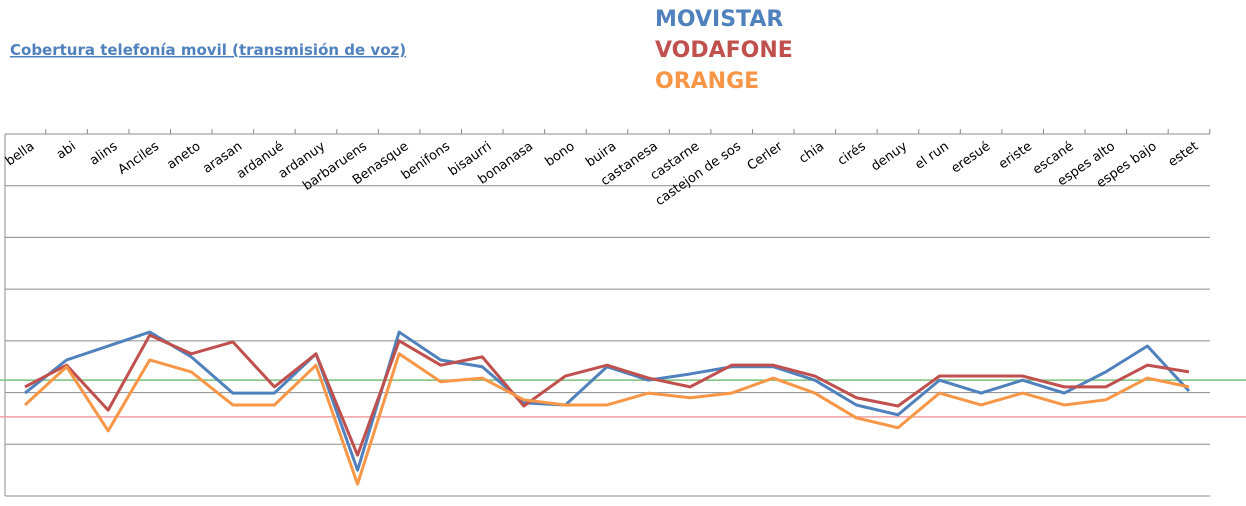 The height and width of the screenshot is (506, 1246). What do you see at coordinates (890, 157) in the screenshot?
I see `x-tick-label: denuy` at bounding box center [890, 157].